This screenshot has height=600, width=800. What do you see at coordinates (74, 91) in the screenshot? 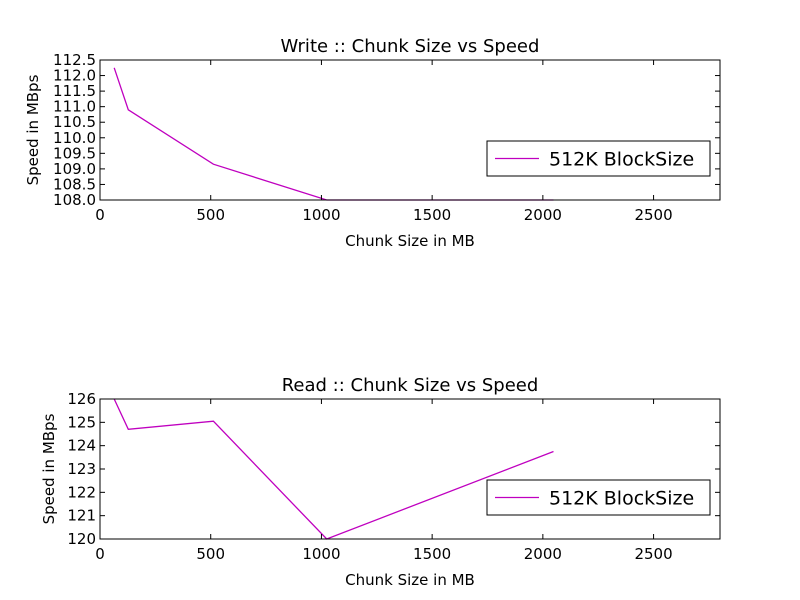
I see `y-tick-label: 111.5` at bounding box center [74, 91].